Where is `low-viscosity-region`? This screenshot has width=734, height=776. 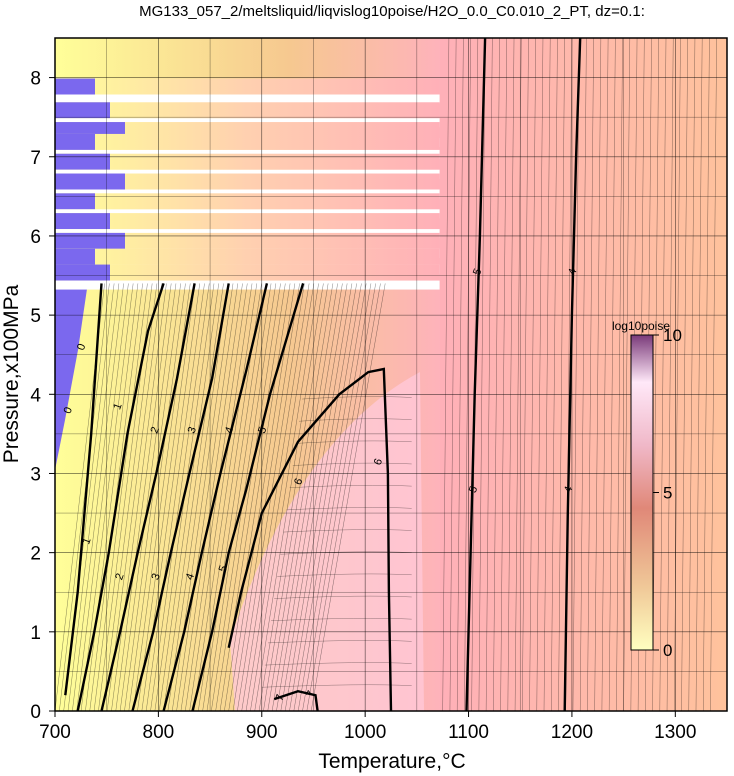 low-viscosity-region is located at coordinates (71, 496).